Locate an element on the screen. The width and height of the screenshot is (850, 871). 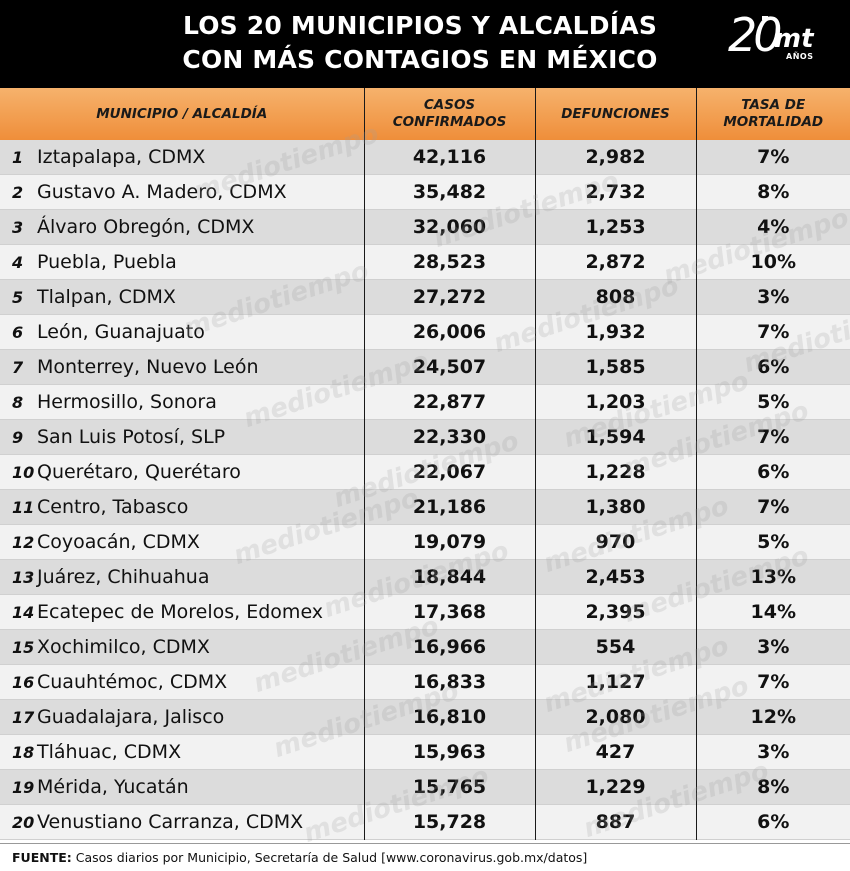
casos-cell: 32,060 is located at coordinates (449, 227).